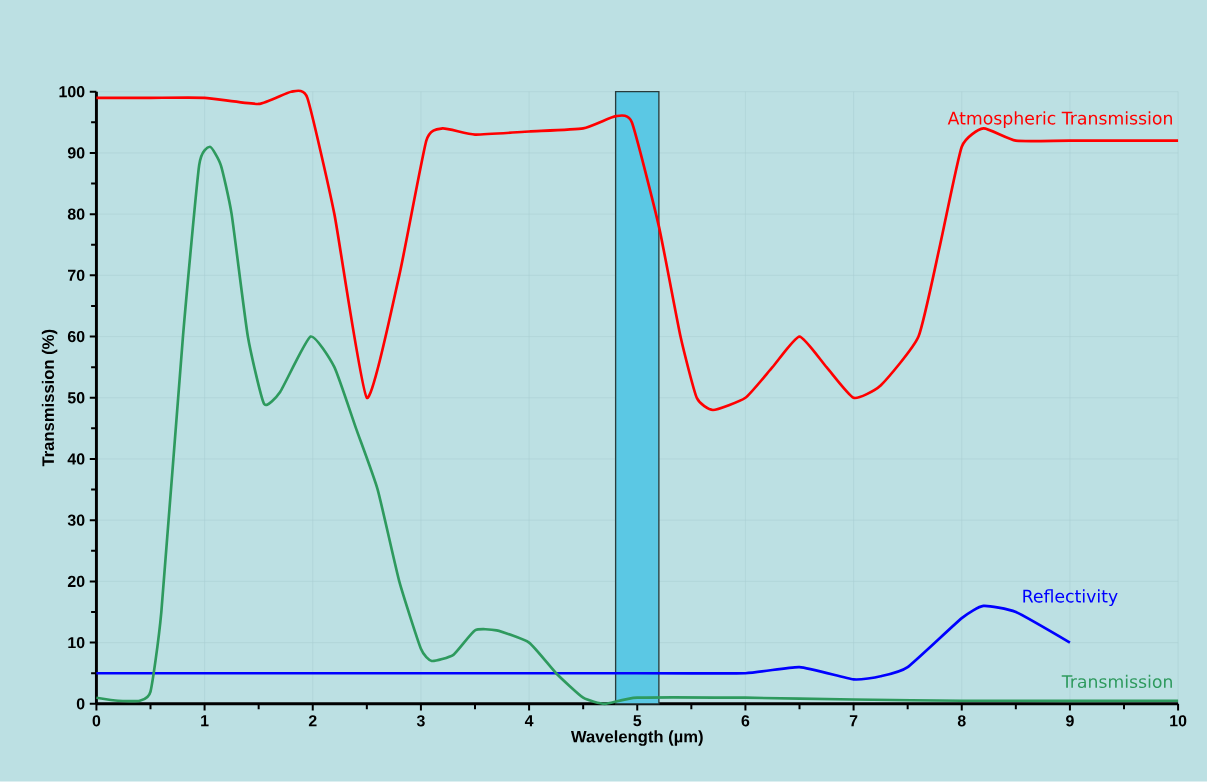 The image size is (1207, 782). What do you see at coordinates (205, 721) in the screenshot?
I see `x-tick-label: 1` at bounding box center [205, 721].